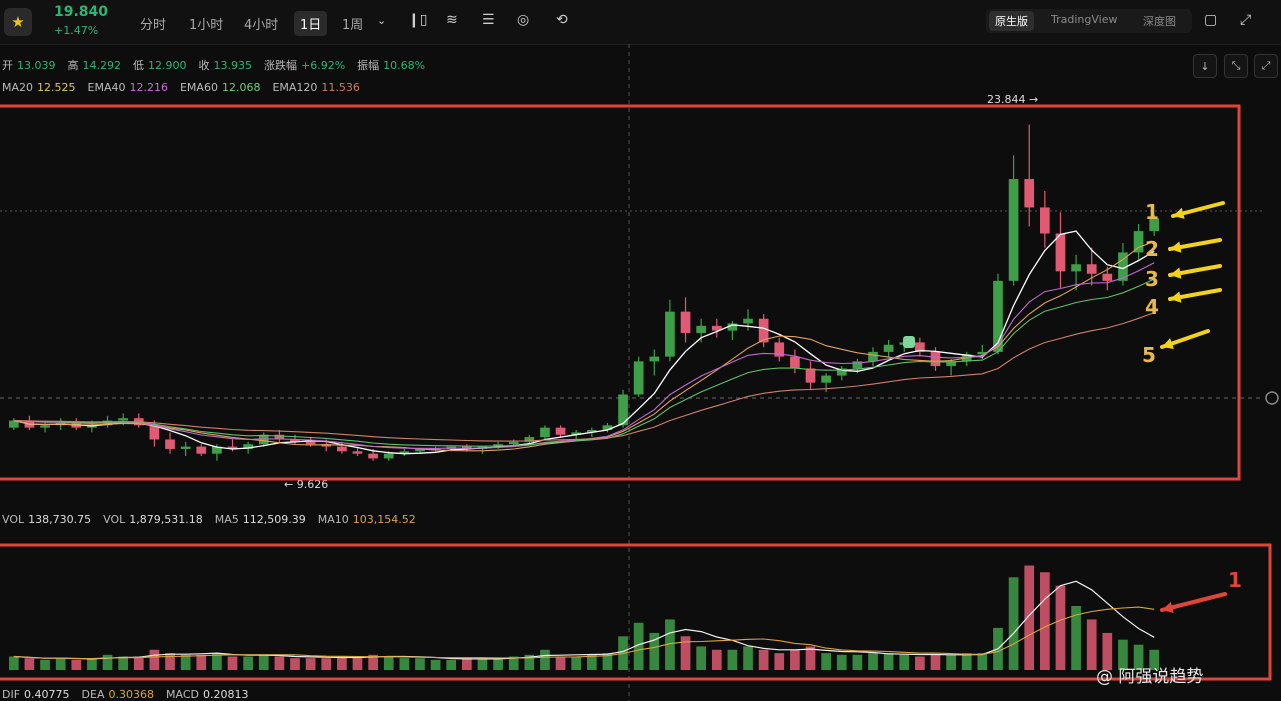  What do you see at coordinates (523, 20) in the screenshot?
I see `target-icon: ◎` at bounding box center [523, 20].